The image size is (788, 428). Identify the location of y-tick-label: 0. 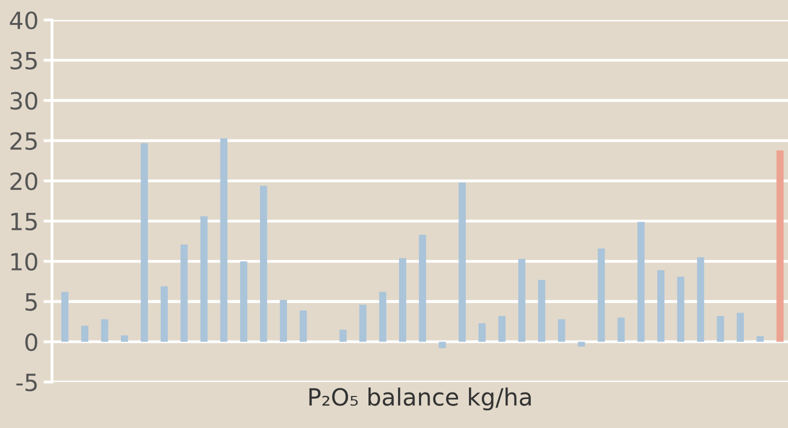
(31, 342).